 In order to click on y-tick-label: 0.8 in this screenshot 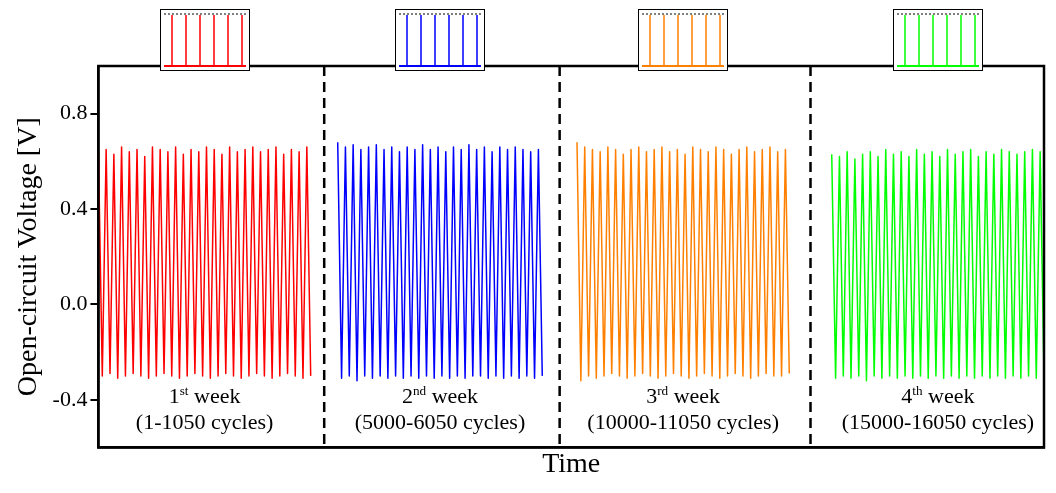, I will do `click(73, 112)`.